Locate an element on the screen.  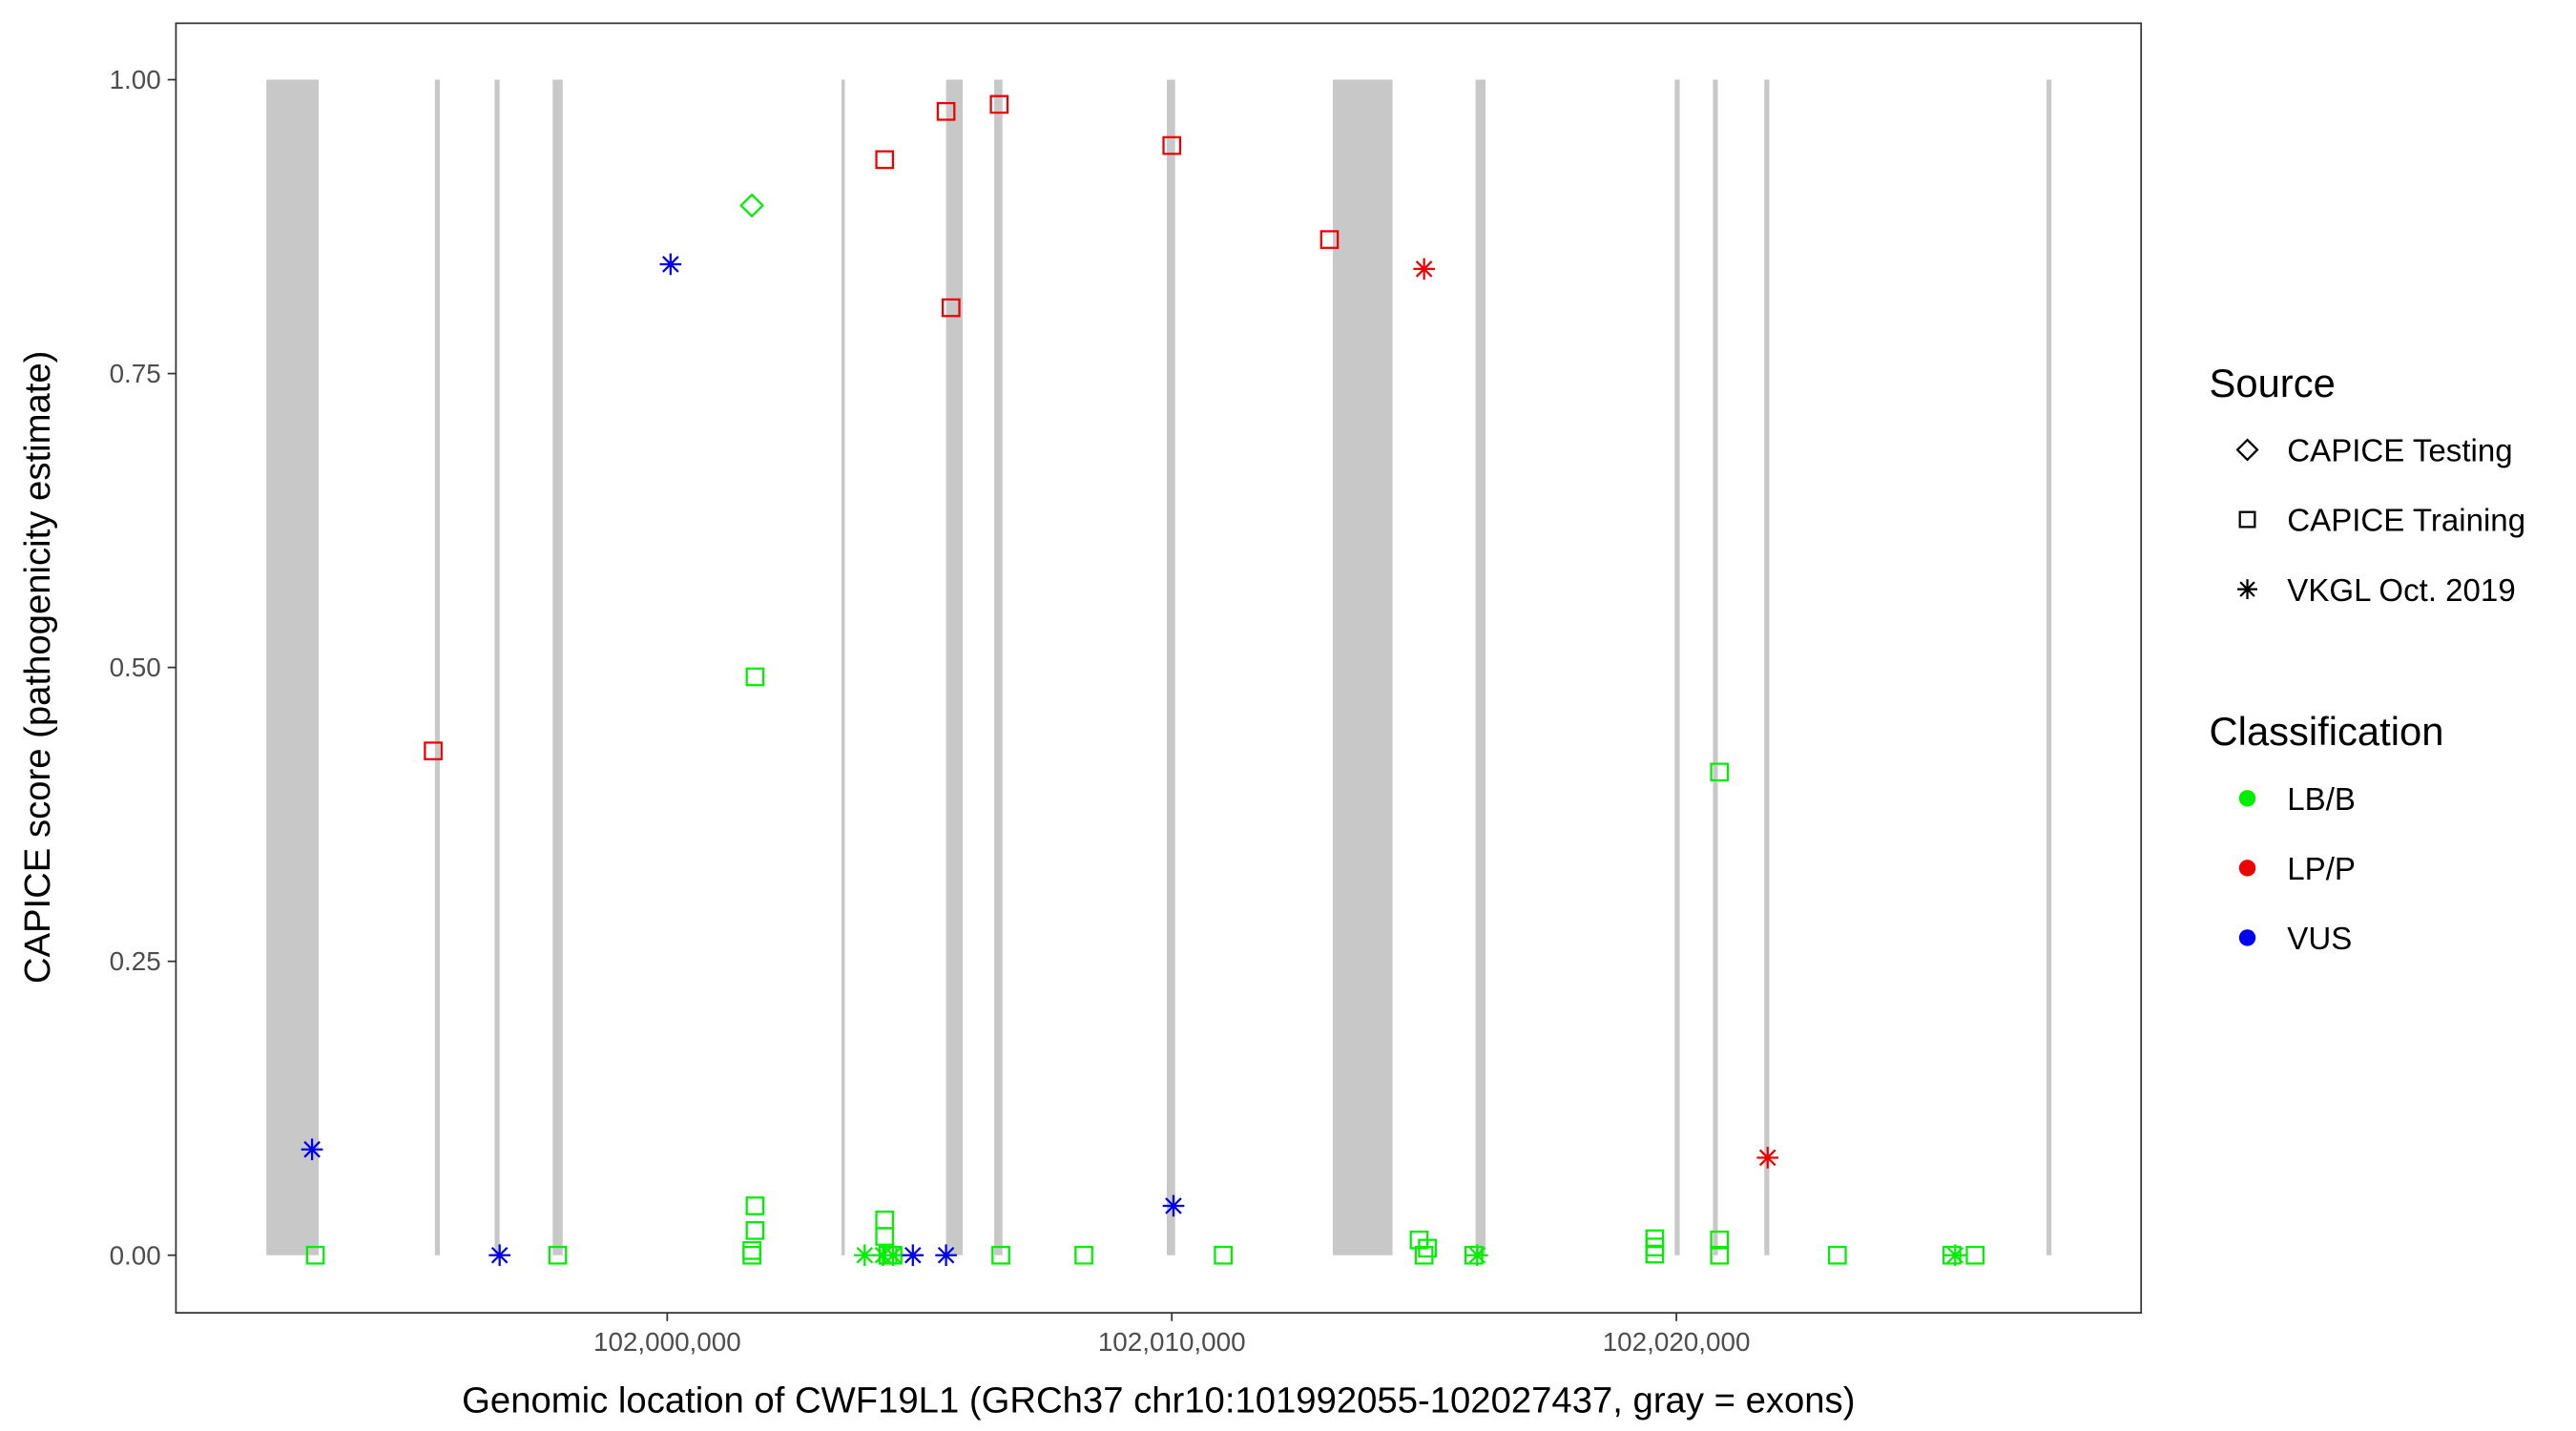
y-tick-label: 0.25 is located at coordinates (135, 961).